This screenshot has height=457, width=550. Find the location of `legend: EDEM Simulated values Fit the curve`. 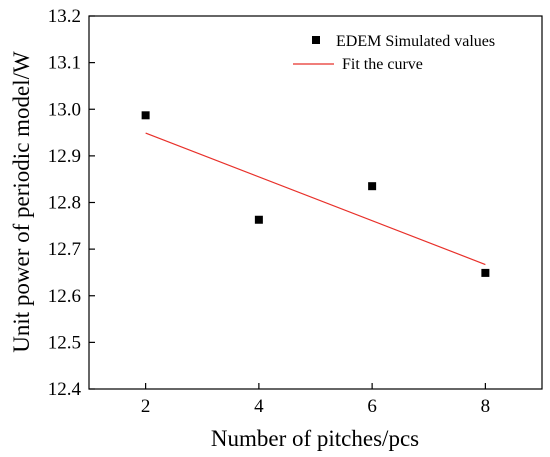

legend: EDEM Simulated values Fit the curve is located at coordinates (394, 53).